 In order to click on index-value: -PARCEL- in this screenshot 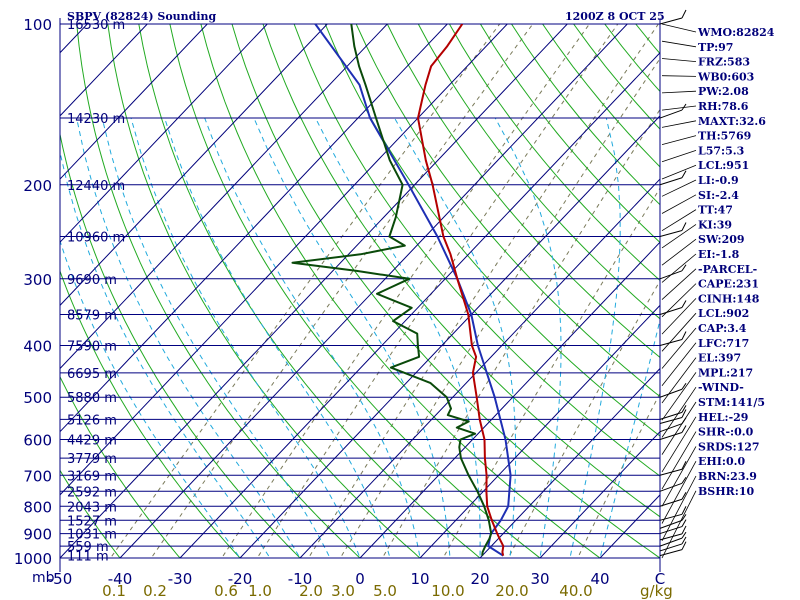, I will do `click(727, 269)`.